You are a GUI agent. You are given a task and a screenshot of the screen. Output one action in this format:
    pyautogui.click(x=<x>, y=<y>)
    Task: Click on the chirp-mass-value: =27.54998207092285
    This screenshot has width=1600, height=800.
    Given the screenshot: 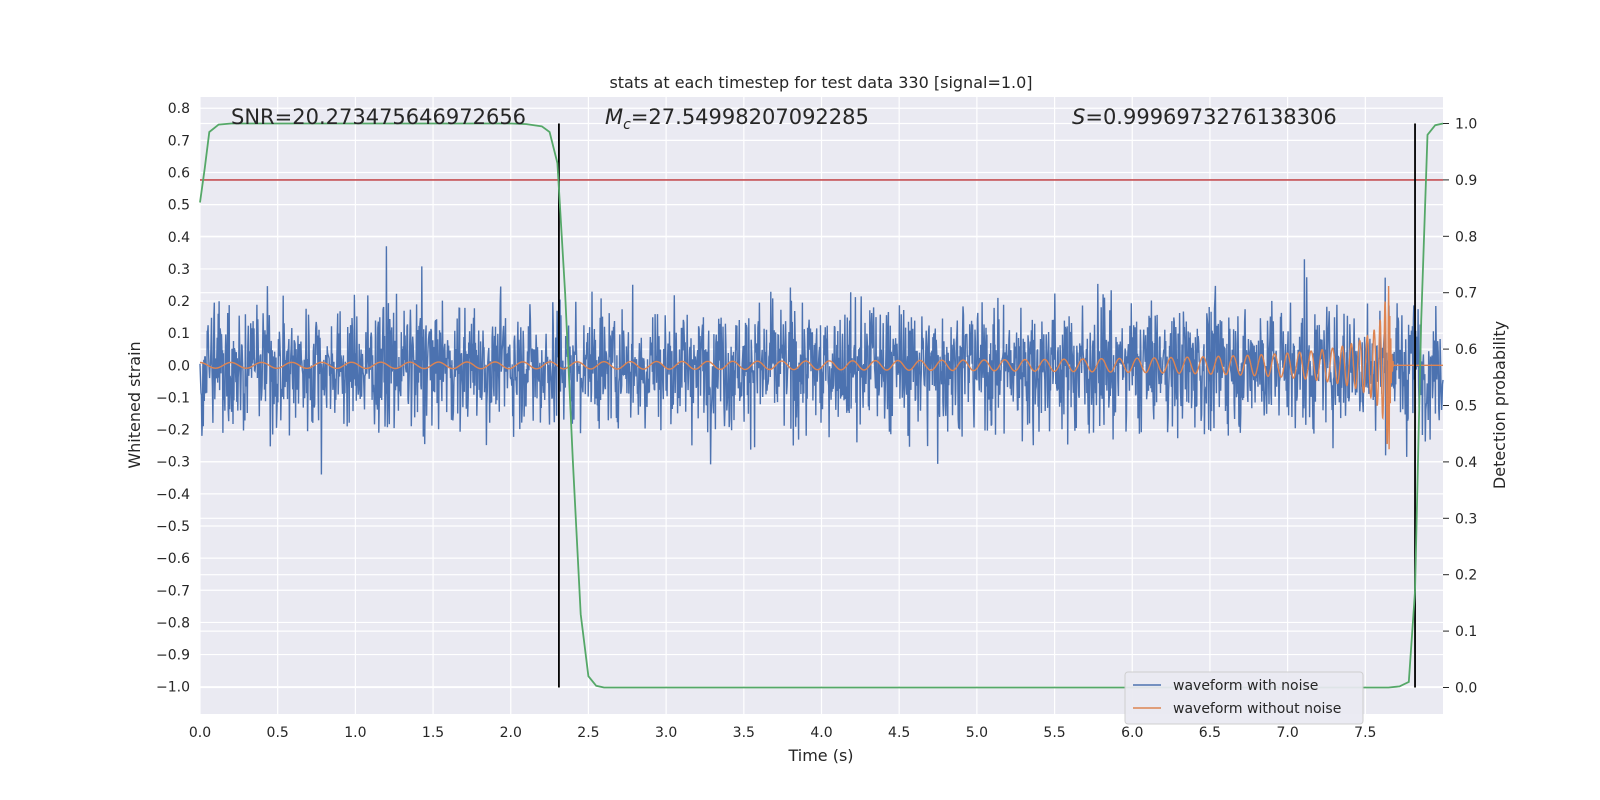 What is the action you would take?
    pyautogui.click(x=750, y=117)
    